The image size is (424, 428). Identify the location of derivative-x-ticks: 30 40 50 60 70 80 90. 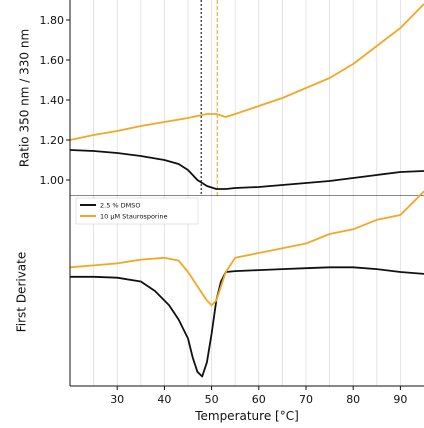
(258, 396).